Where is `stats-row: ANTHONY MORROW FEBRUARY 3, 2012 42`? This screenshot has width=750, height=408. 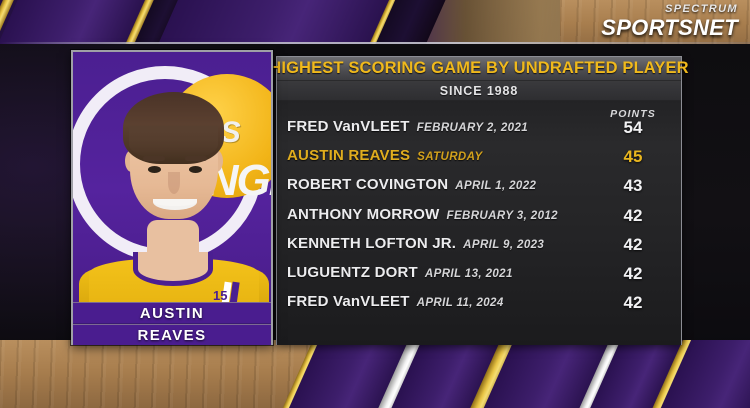 stats-row: ANTHONY MORROW FEBRUARY 3, 2012 42 is located at coordinates (479, 220).